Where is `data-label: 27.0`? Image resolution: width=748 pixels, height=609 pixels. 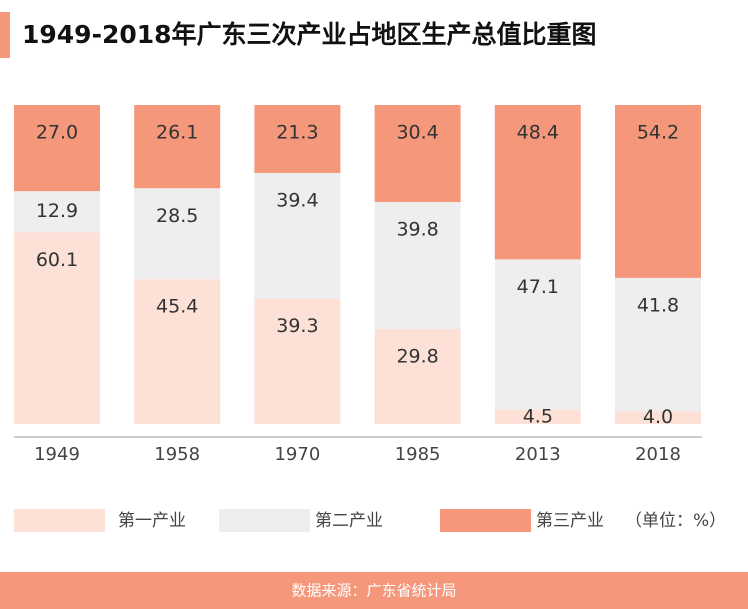
data-label: 27.0 is located at coordinates (57, 133).